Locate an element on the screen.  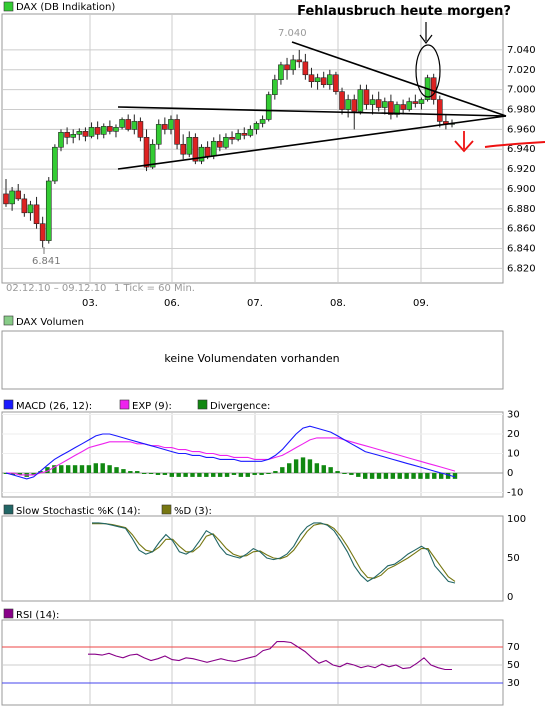
max-price-label: 7.040 is located at coordinates (292, 33).